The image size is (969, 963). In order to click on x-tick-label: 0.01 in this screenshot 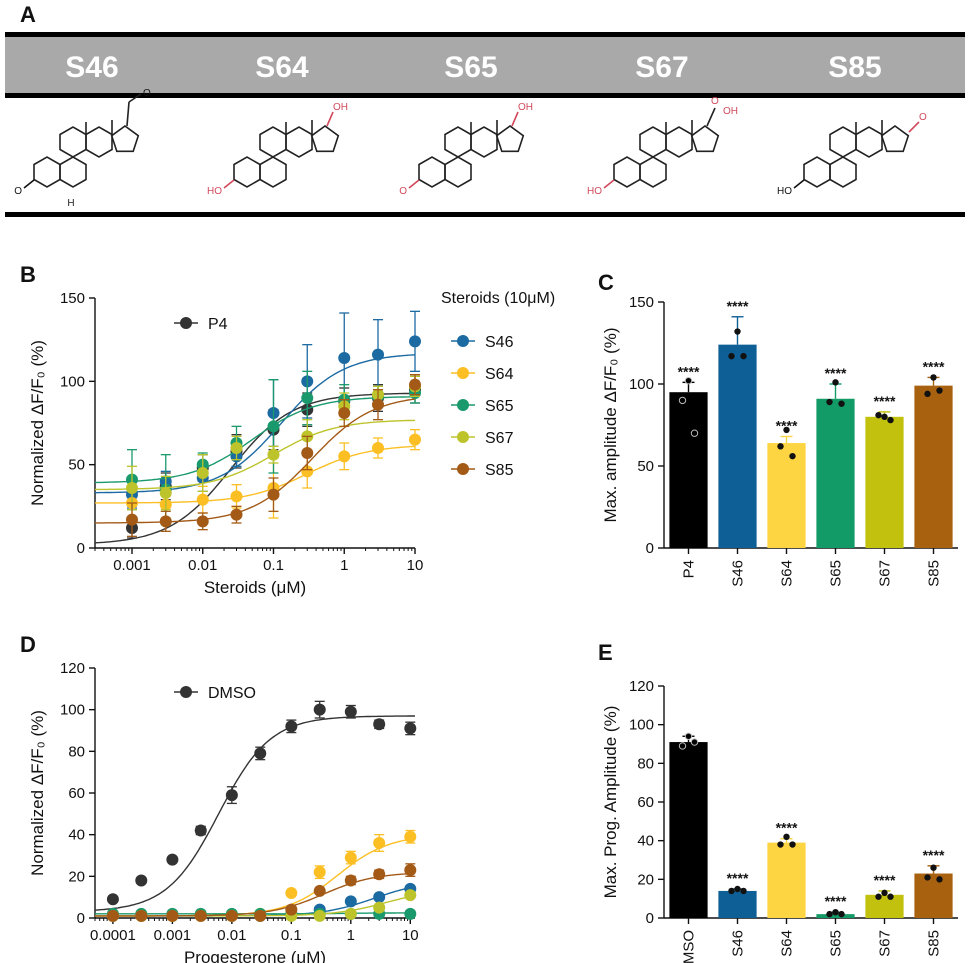, I will do `click(231, 935)`.